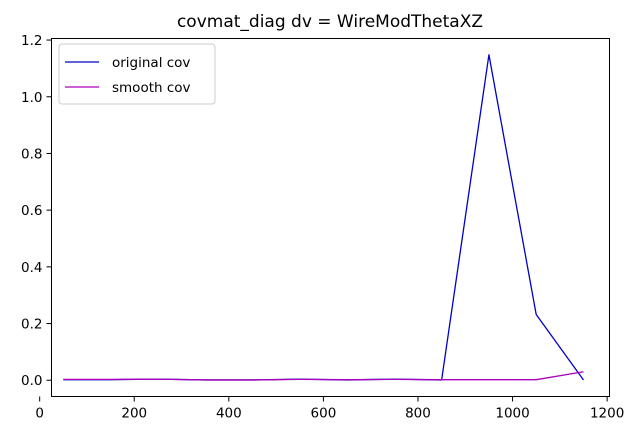  I want to click on y-tick-label: 0.8, so click(31, 154).